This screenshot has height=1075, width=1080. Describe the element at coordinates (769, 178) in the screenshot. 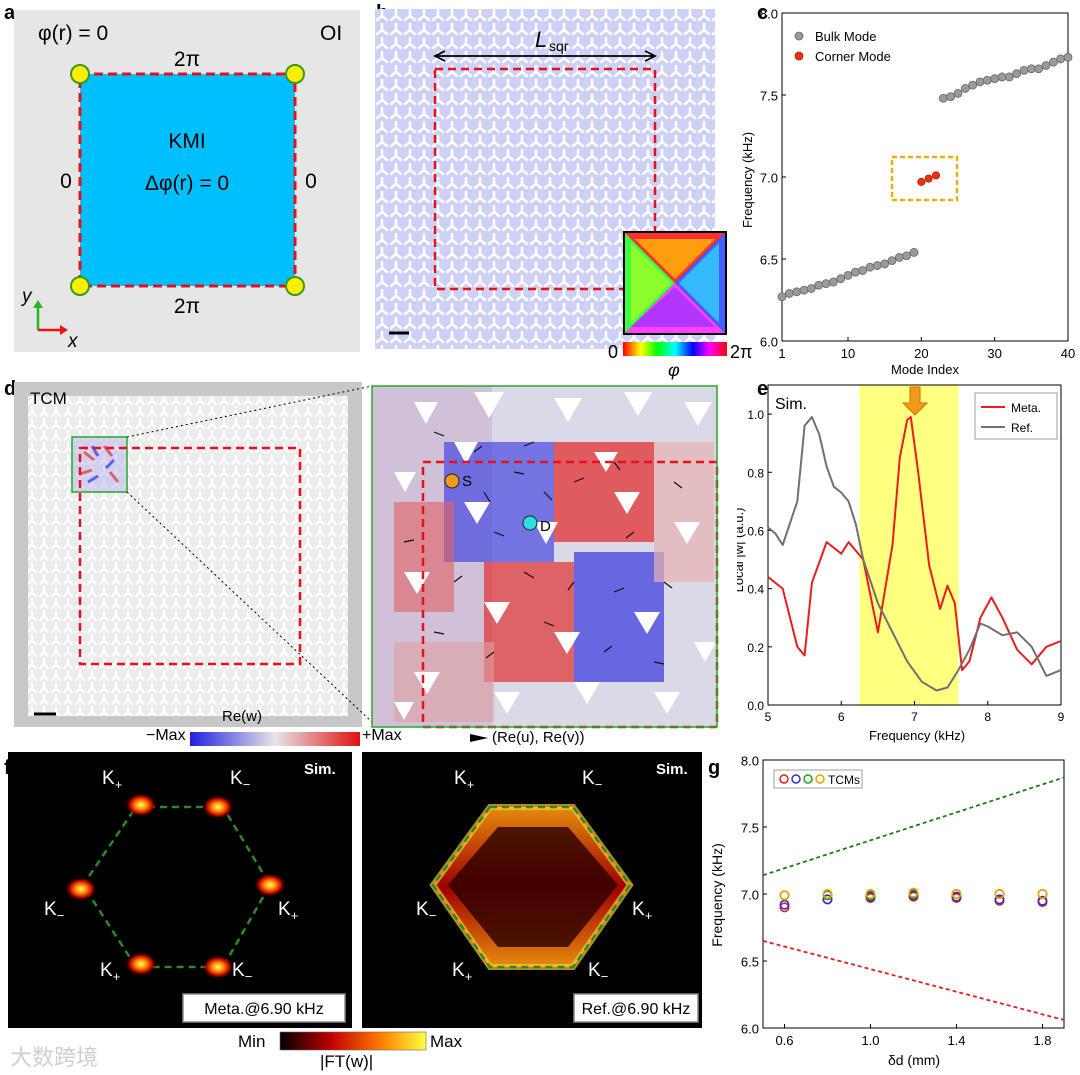

I see `y-tick-label: 7.0` at that location.